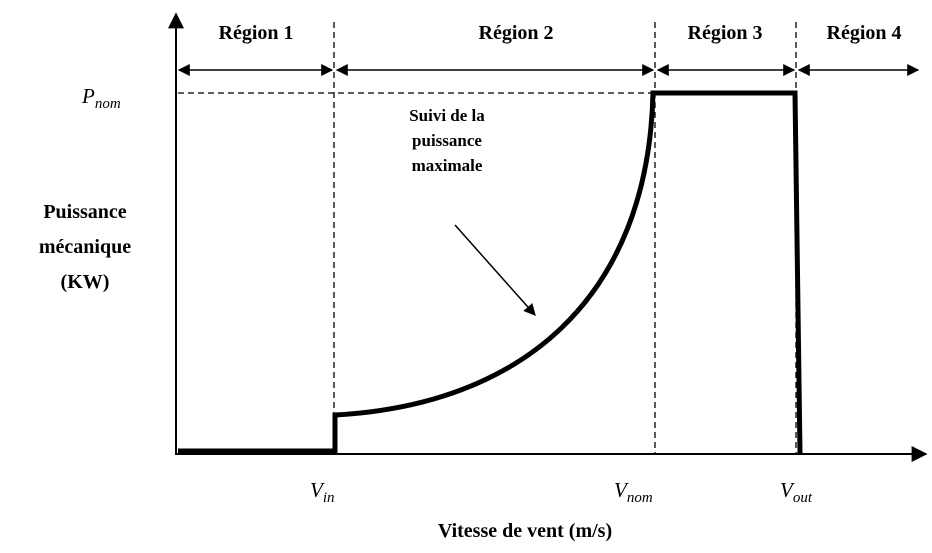  I want to click on y-axis-label: Puissance, so click(84, 212).